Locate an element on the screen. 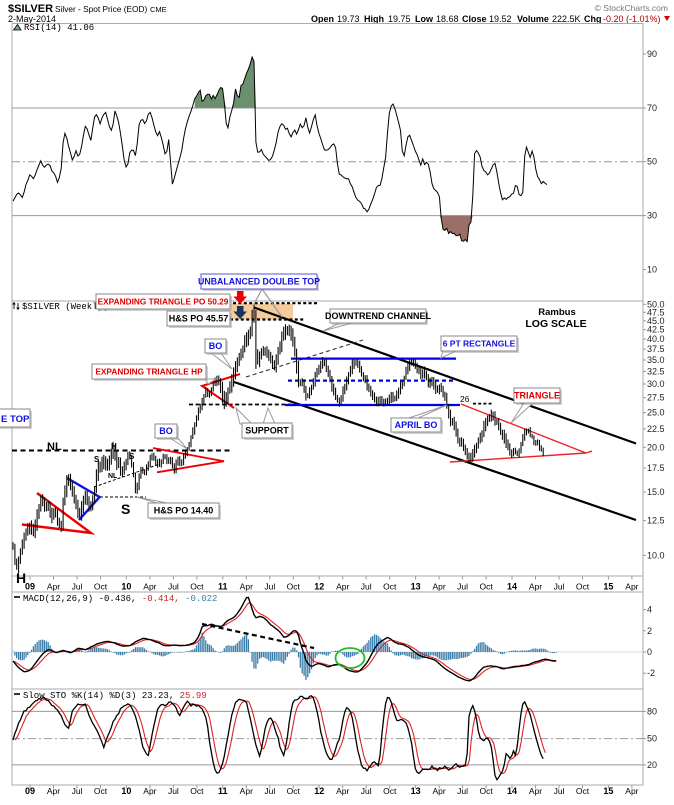  svg-text: 22.5 is located at coordinates (656, 429).